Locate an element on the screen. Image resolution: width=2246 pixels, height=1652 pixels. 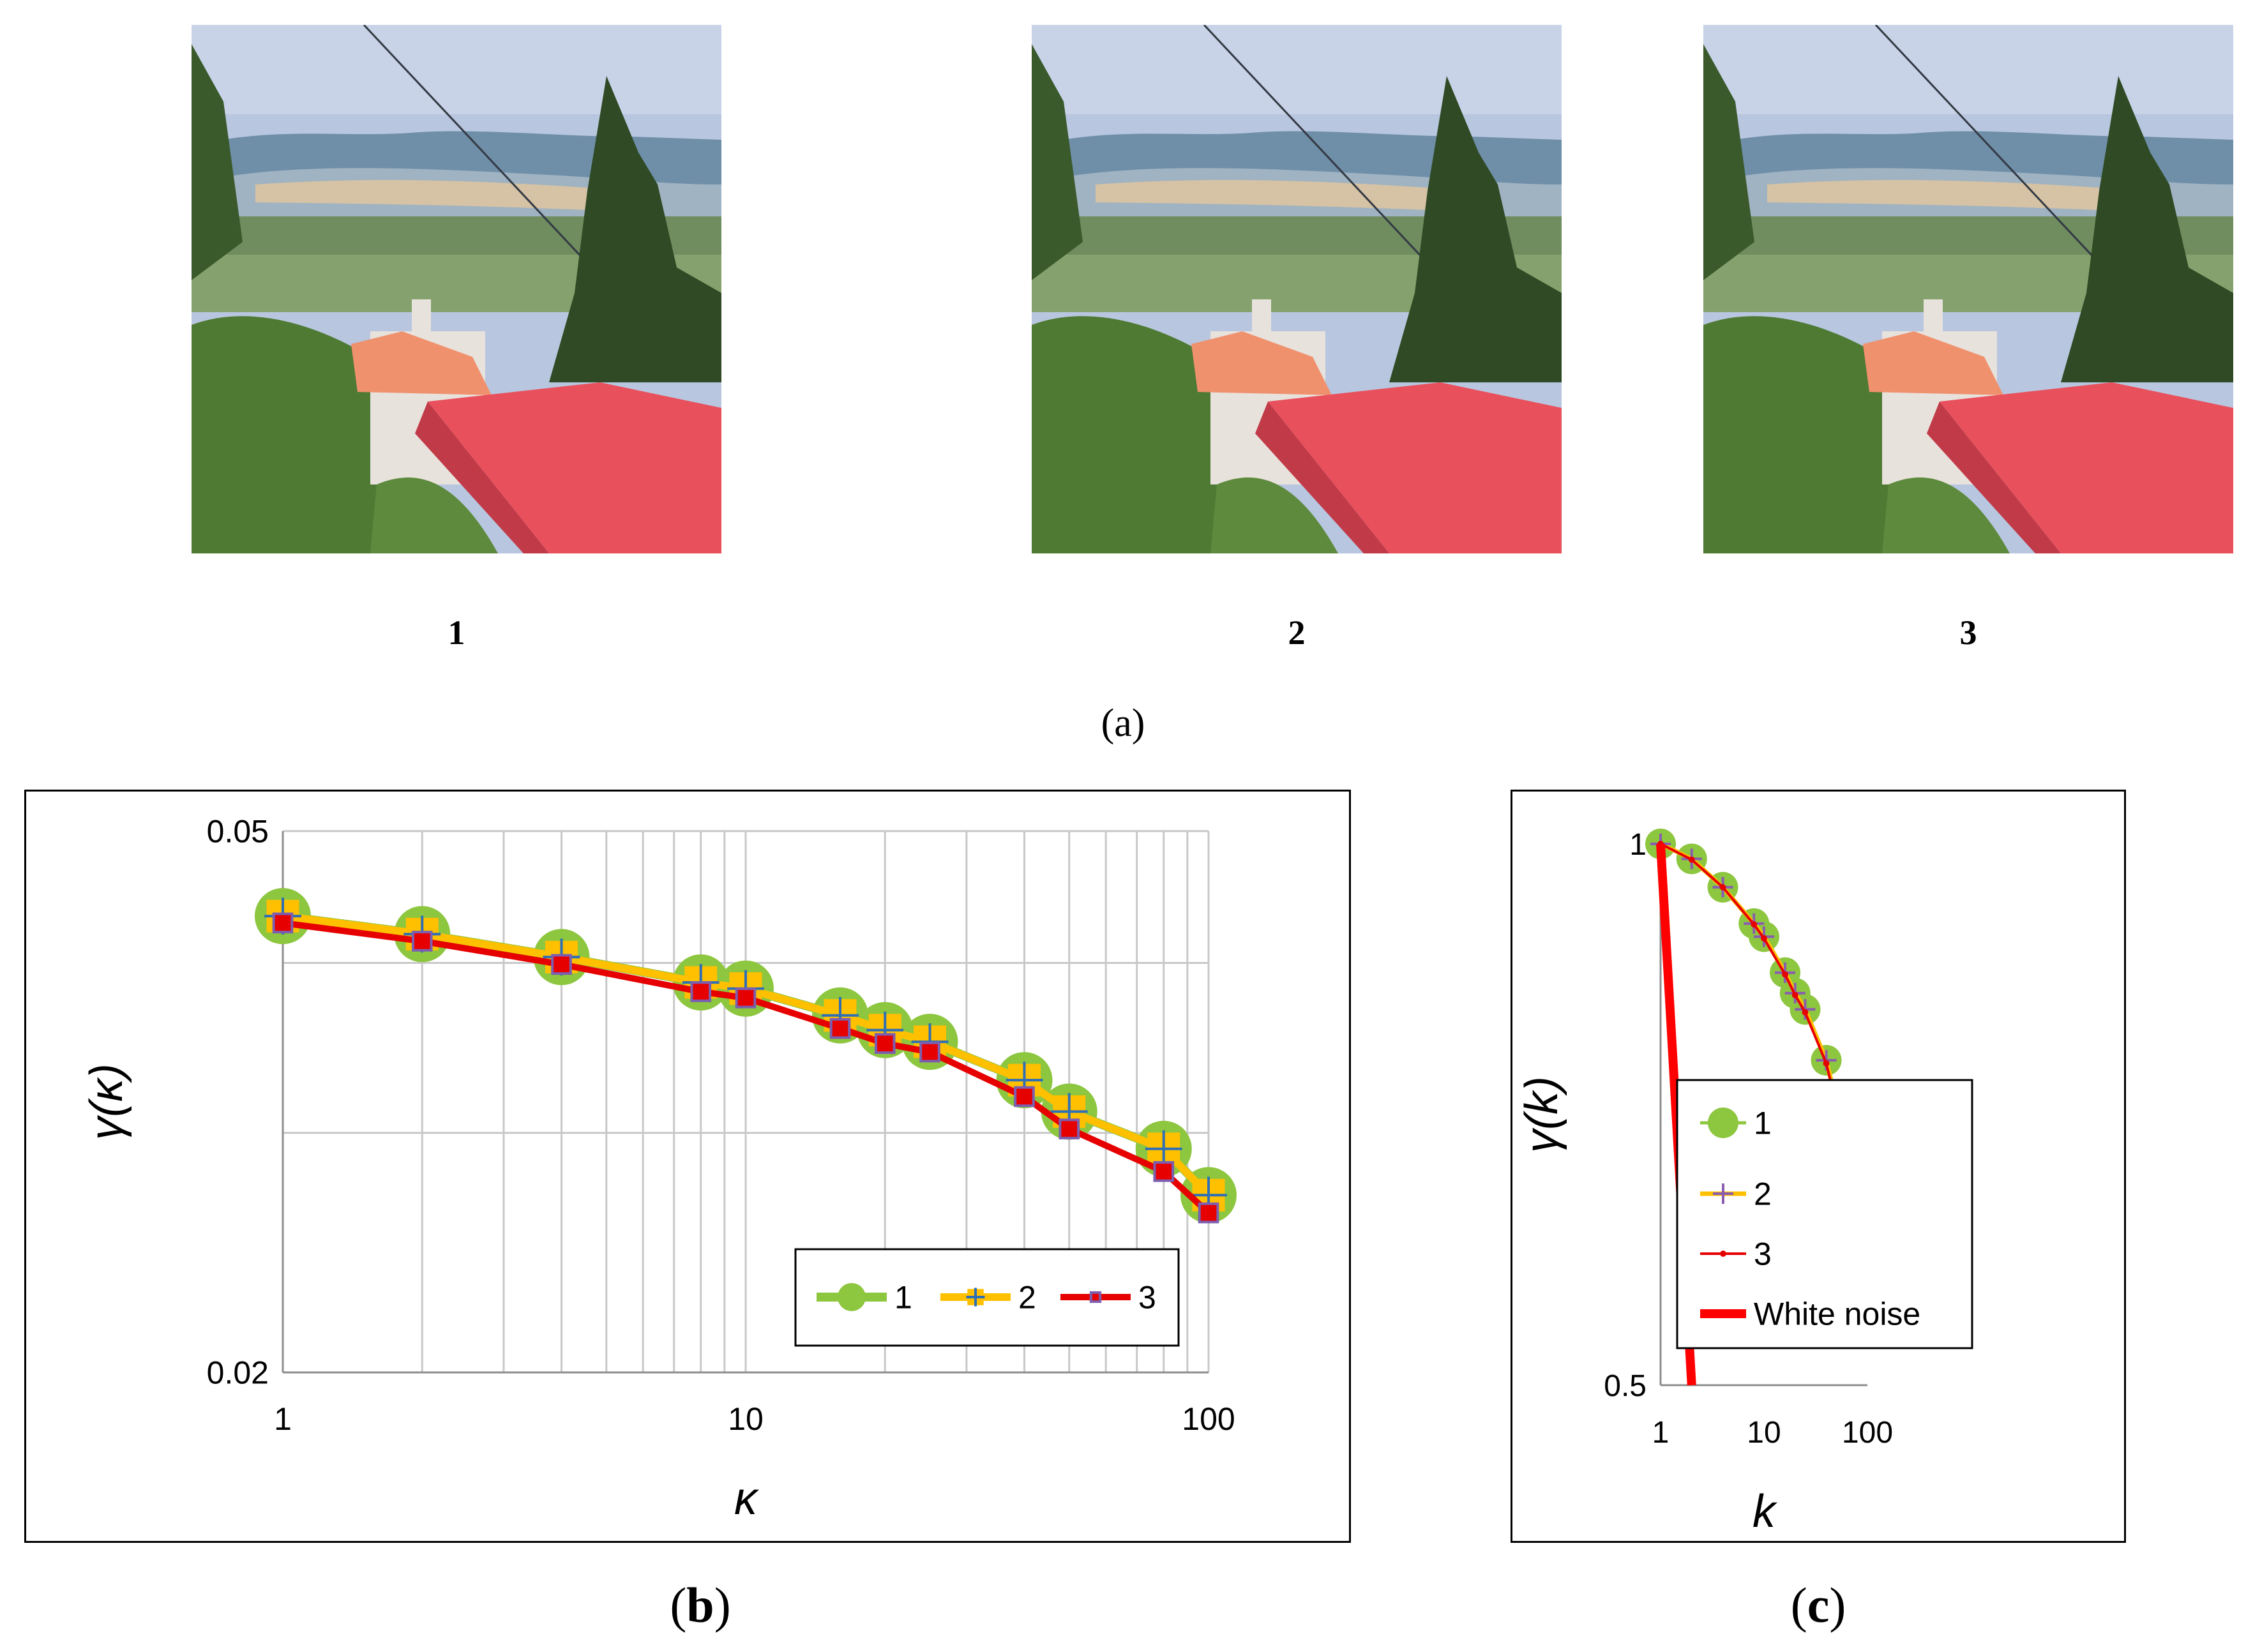
chart-b-legend-label-1: 1 is located at coordinates (903, 1298).